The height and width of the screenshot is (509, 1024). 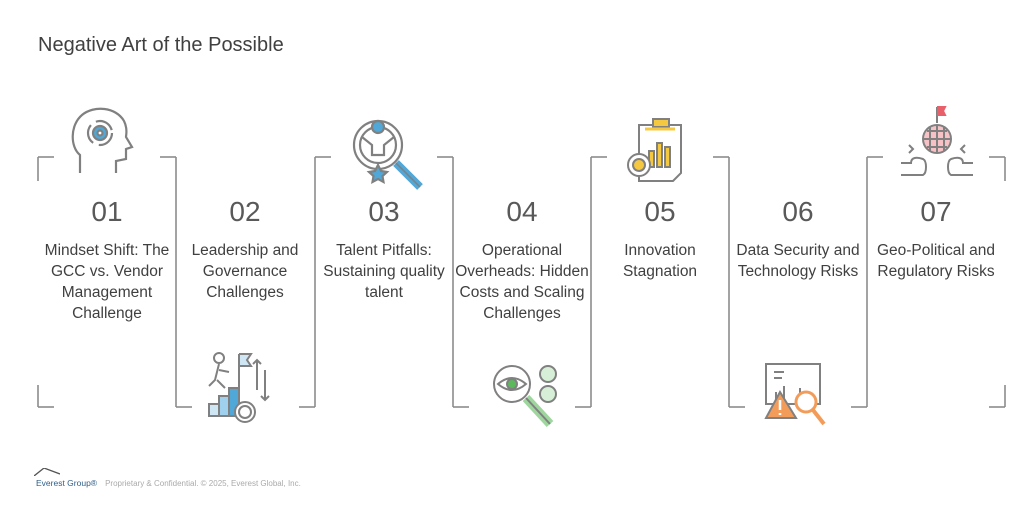 I want to click on item-number: 03, so click(x=384, y=211).